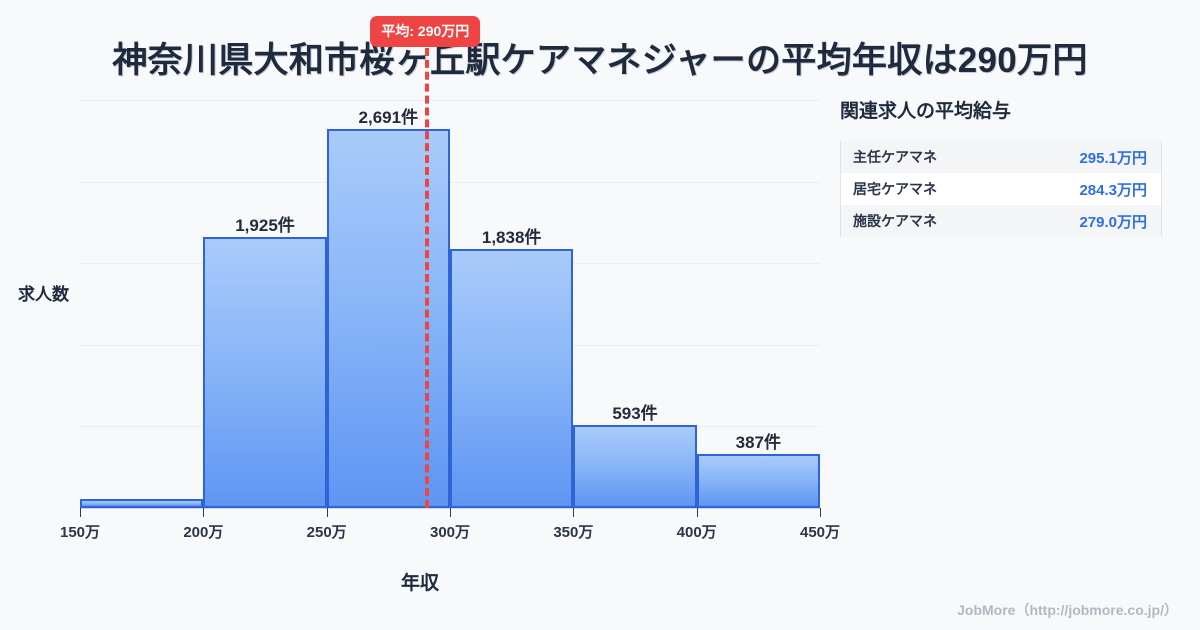 The height and width of the screenshot is (630, 1200). I want to click on bar-value-label: 387件, so click(758, 442).